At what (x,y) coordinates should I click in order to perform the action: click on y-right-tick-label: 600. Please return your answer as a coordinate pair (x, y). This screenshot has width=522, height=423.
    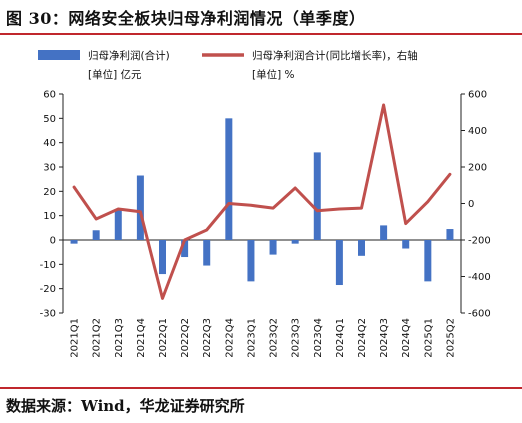
    Looking at the image, I should click on (477, 95).